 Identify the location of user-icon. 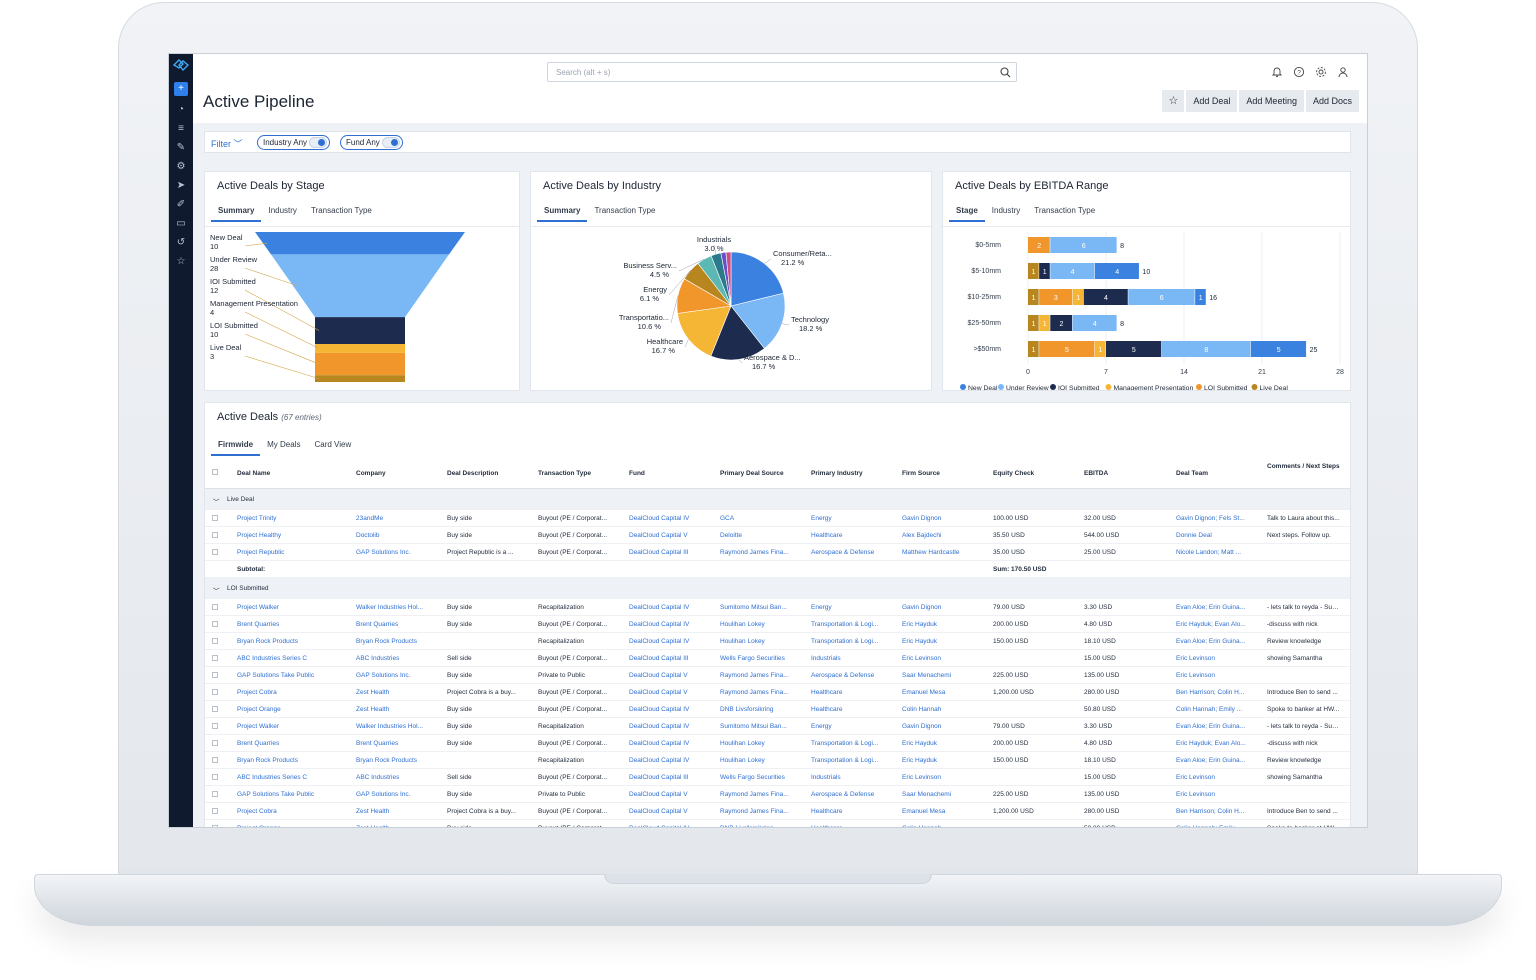
(1343, 71).